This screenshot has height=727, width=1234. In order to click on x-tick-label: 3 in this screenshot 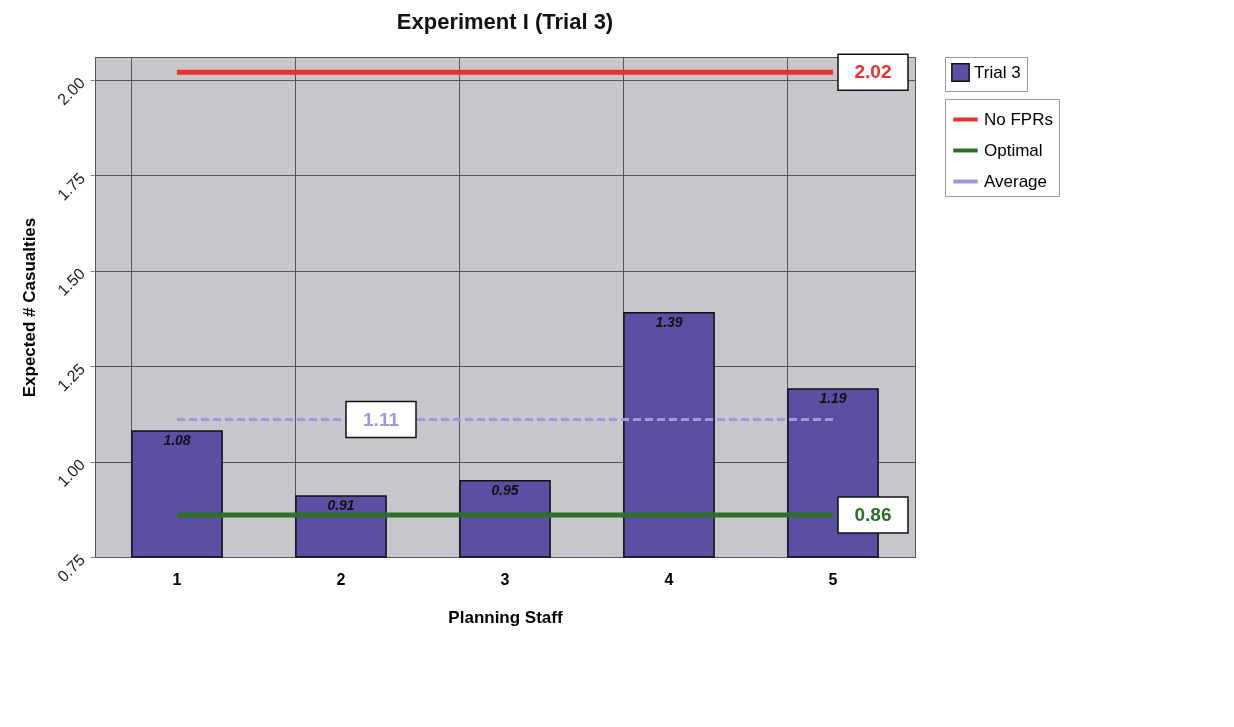, I will do `click(505, 579)`.